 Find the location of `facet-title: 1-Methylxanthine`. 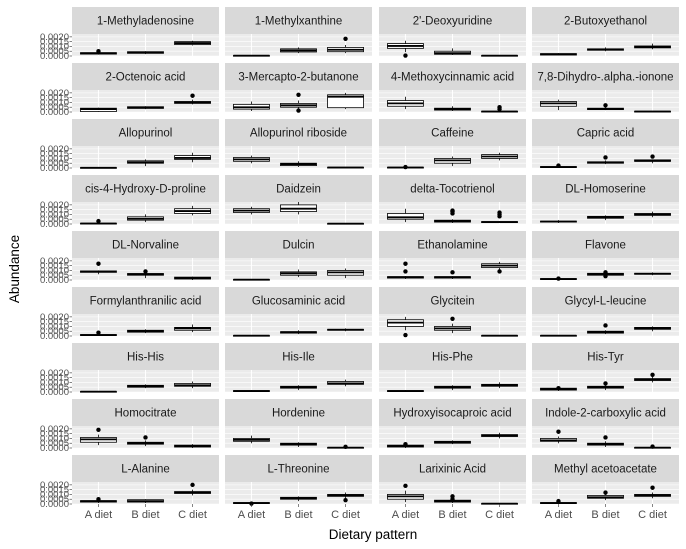

facet-title: 1-Methylxanthine is located at coordinates (299, 22).